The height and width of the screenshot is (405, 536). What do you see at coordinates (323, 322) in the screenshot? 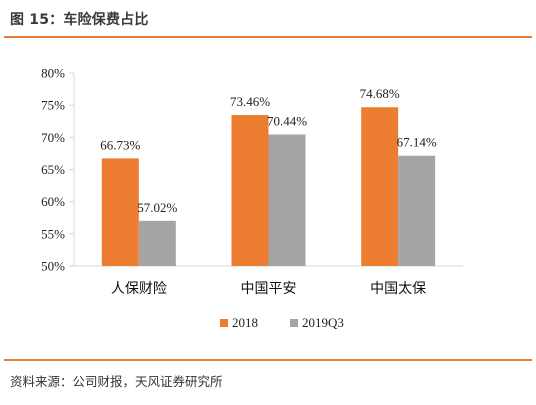
I see `legend-label: 2019Q3` at bounding box center [323, 322].